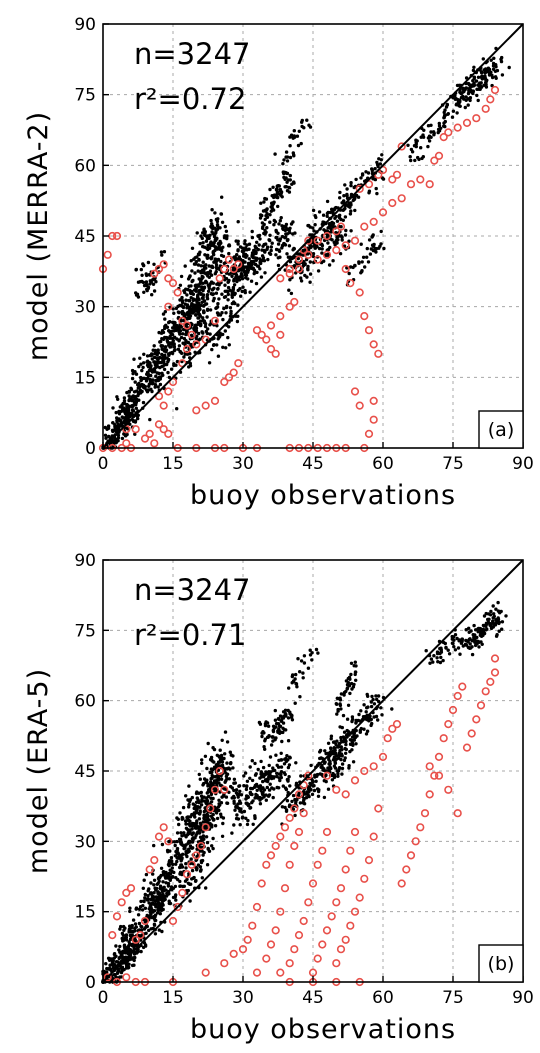  I want to click on sample-count-annotation: n=3247, so click(192, 54).